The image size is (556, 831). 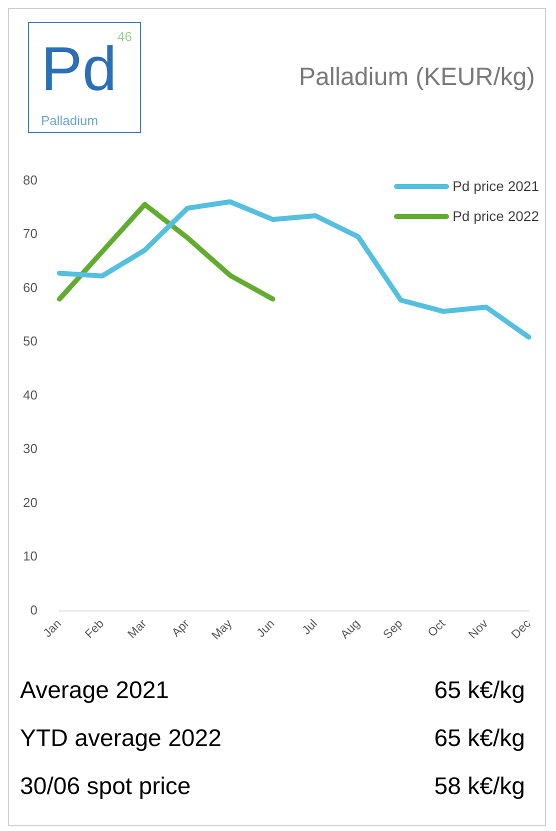 What do you see at coordinates (436, 628) in the screenshot?
I see `x-tick-label: Oct` at bounding box center [436, 628].